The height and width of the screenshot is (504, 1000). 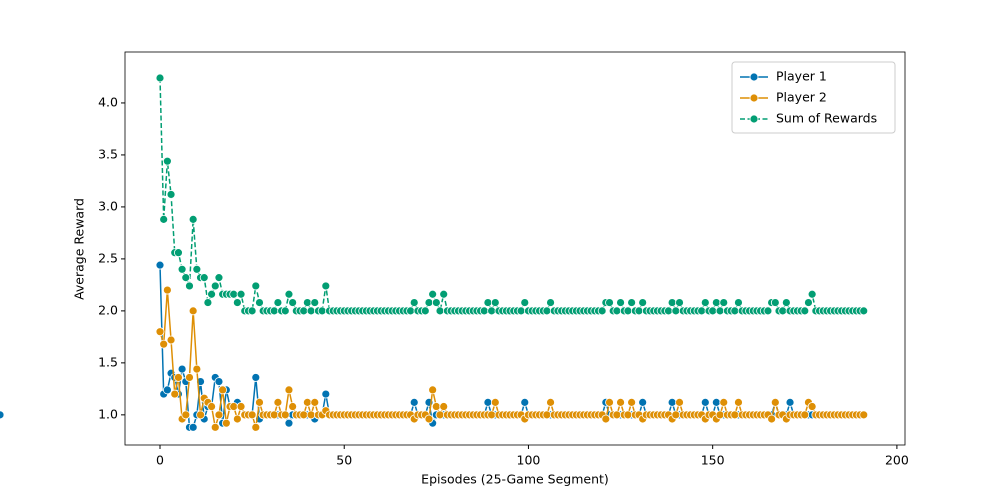 What do you see at coordinates (754, 119) in the screenshot?
I see `legend-marker` at bounding box center [754, 119].